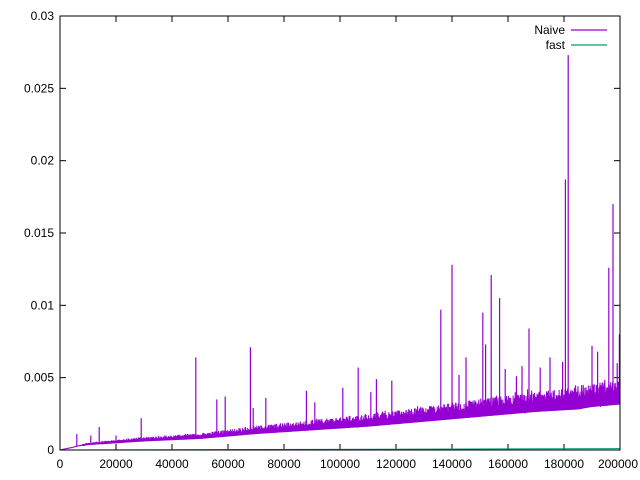  Describe the element at coordinates (340, 464) in the screenshot. I see `x-tick-label: 100000` at that location.